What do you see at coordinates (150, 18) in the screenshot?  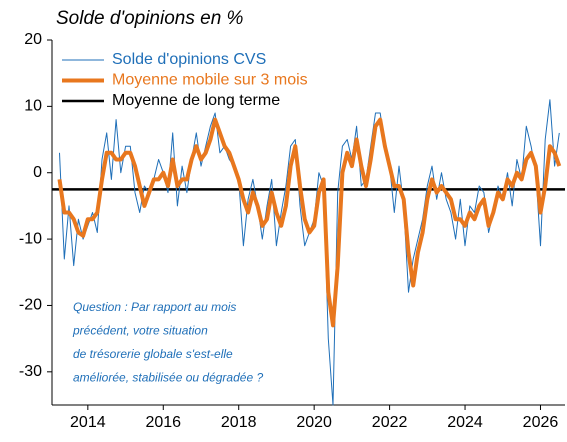 I see `chart-title: Solde d'opinions en %` at bounding box center [150, 18].